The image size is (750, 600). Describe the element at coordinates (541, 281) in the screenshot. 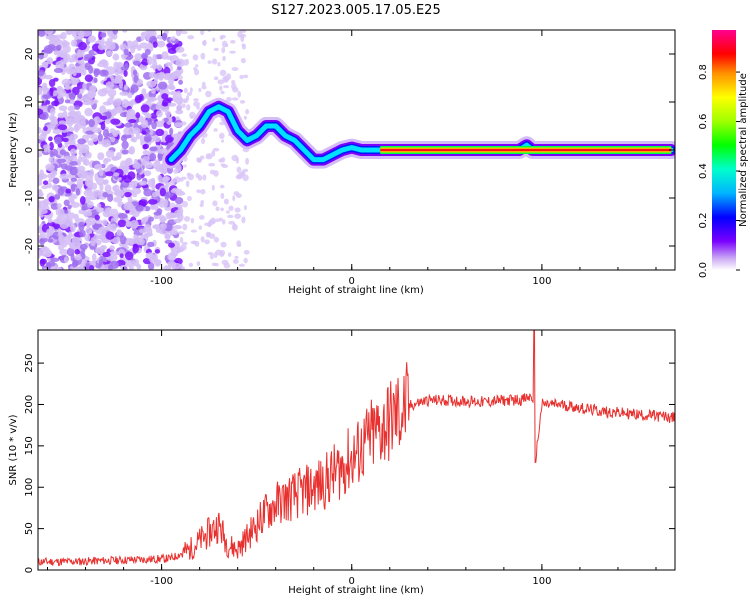

I see `spectrogram-xtick-label: 100` at that location.